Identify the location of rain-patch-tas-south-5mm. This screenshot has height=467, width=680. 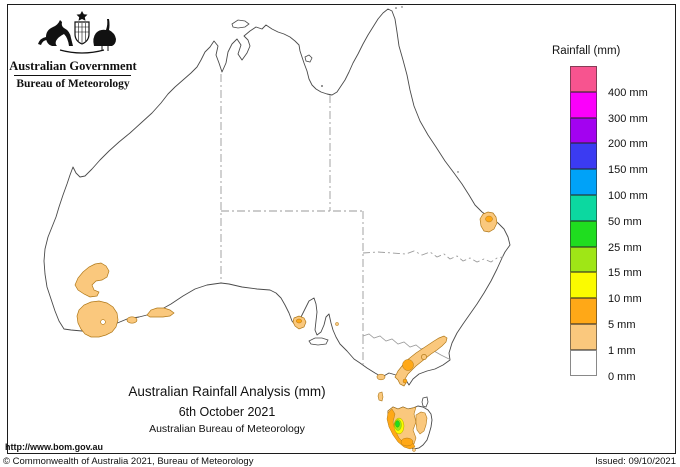
(407, 442).